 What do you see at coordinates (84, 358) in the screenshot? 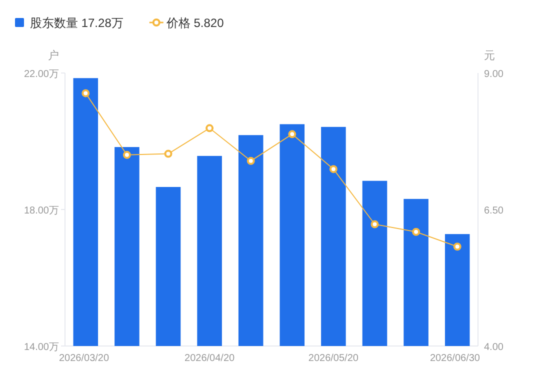
I see `x-tick-label: 2026/03/20` at bounding box center [84, 358].